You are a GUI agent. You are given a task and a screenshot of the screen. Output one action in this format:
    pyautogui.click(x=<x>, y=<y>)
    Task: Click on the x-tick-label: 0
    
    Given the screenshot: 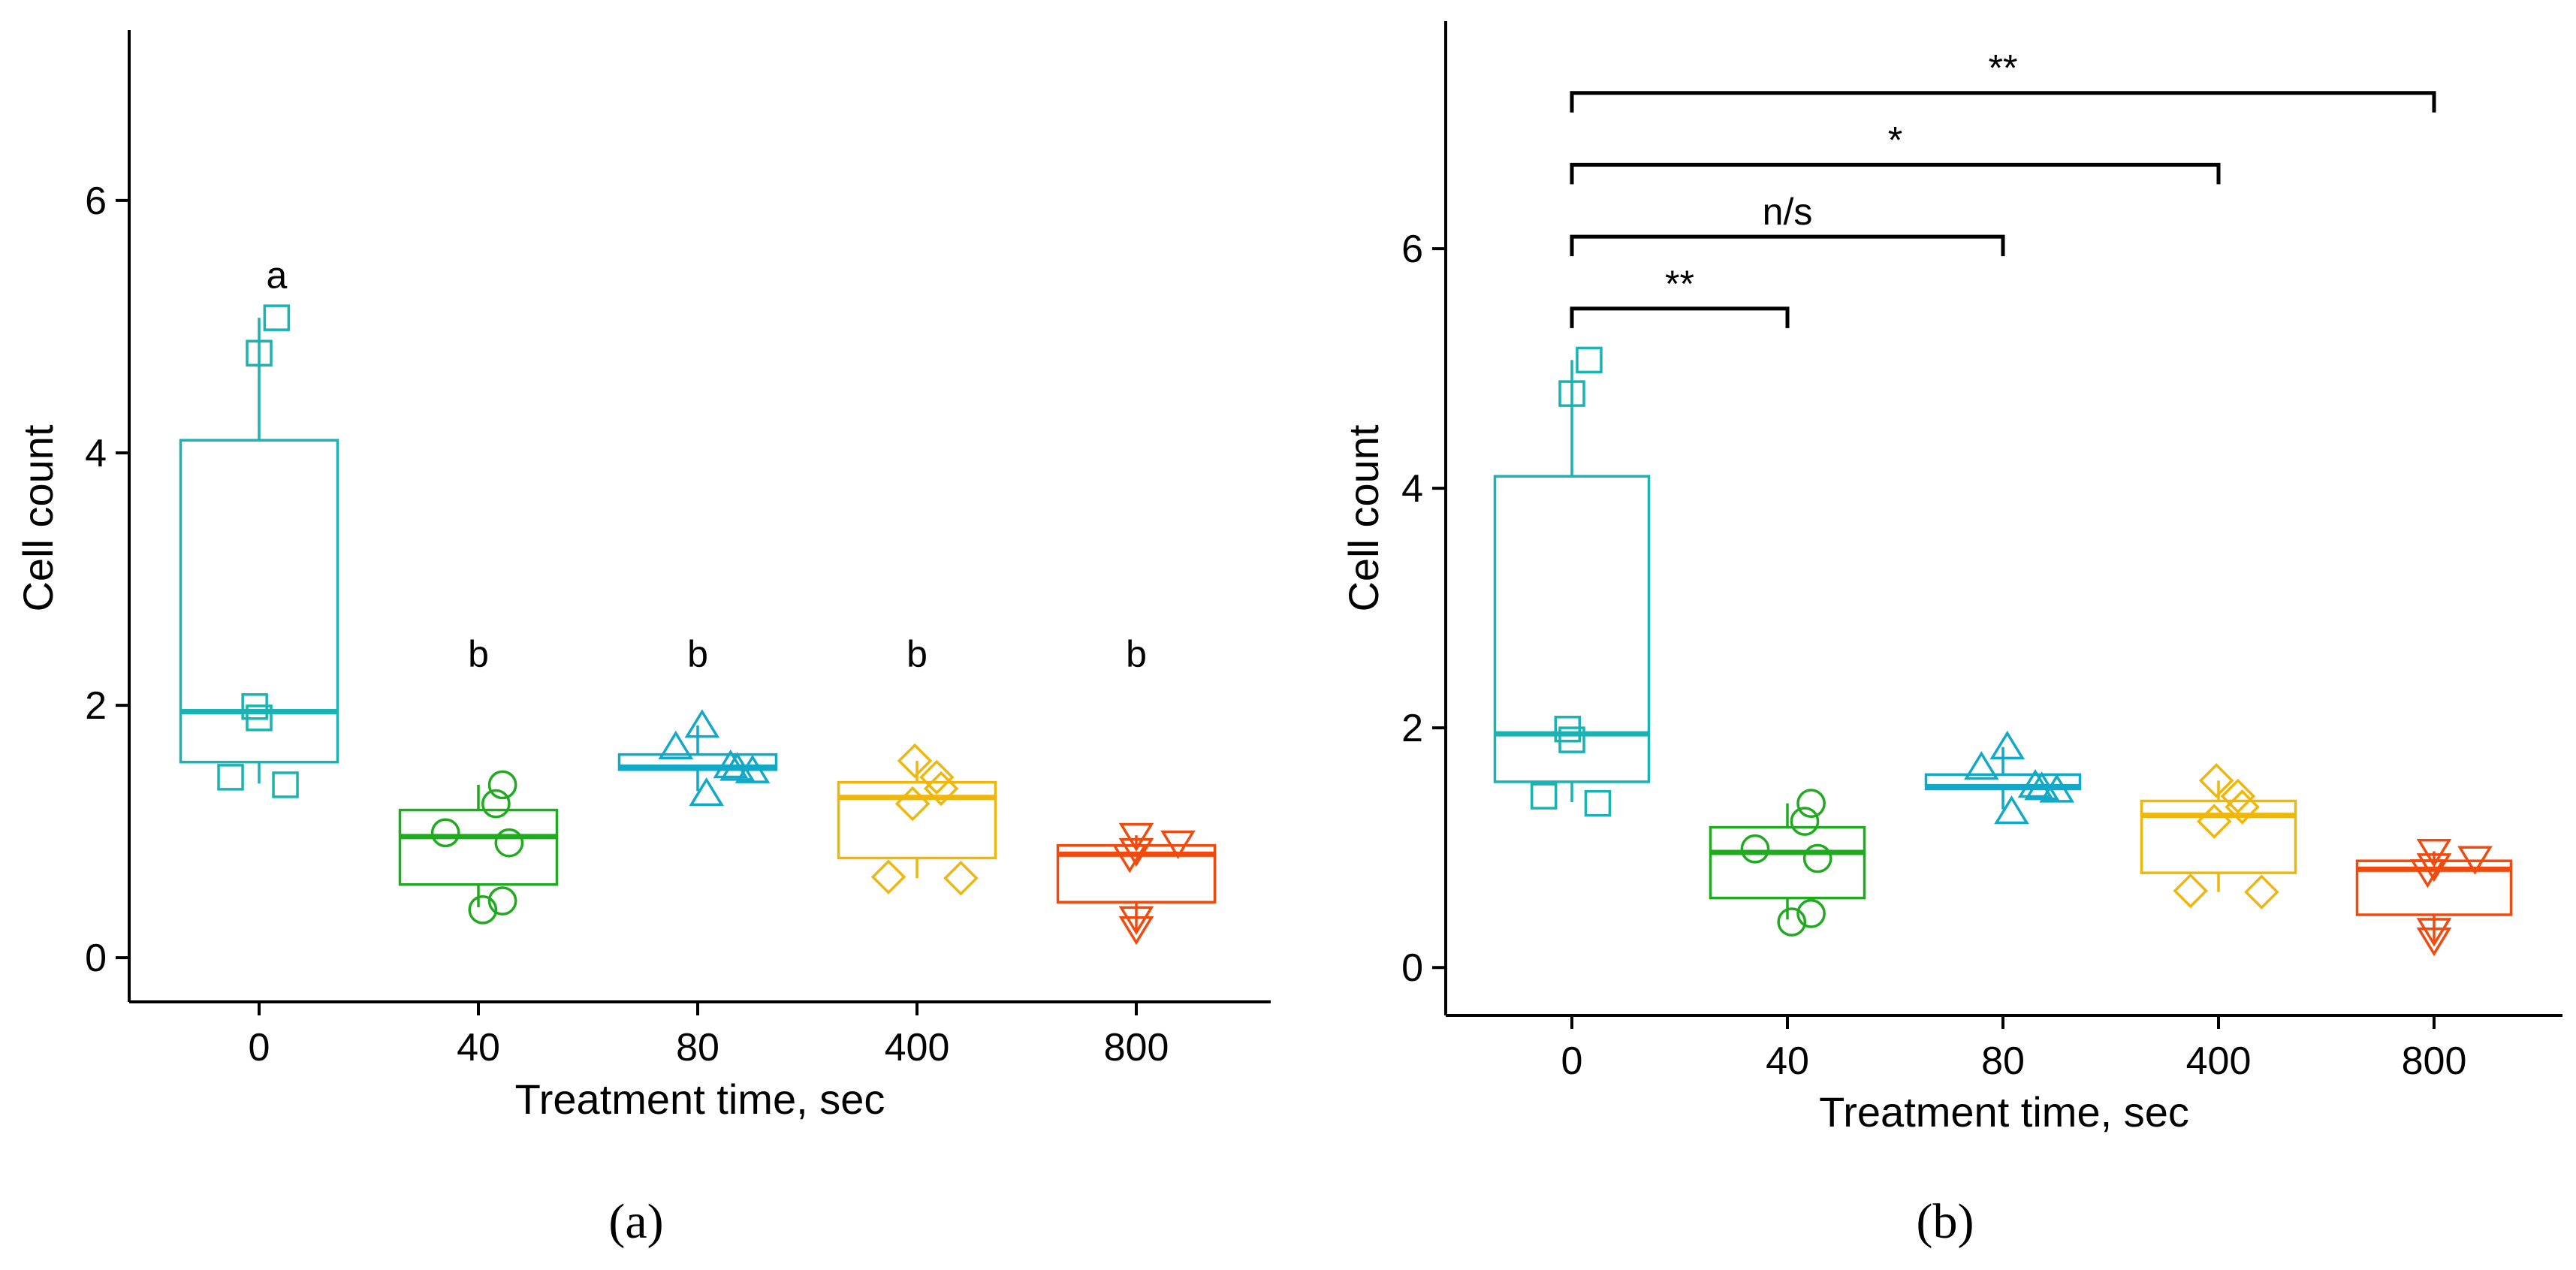 What is the action you would take?
    pyautogui.click(x=259, y=1047)
    